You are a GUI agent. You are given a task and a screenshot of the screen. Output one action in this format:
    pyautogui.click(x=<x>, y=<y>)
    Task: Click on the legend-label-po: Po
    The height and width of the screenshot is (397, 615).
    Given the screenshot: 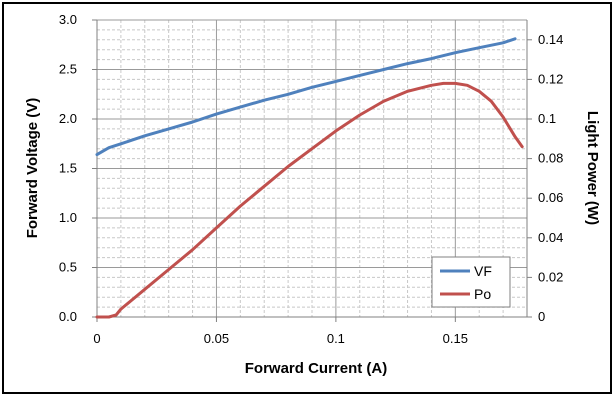 What is the action you would take?
    pyautogui.click(x=482, y=294)
    